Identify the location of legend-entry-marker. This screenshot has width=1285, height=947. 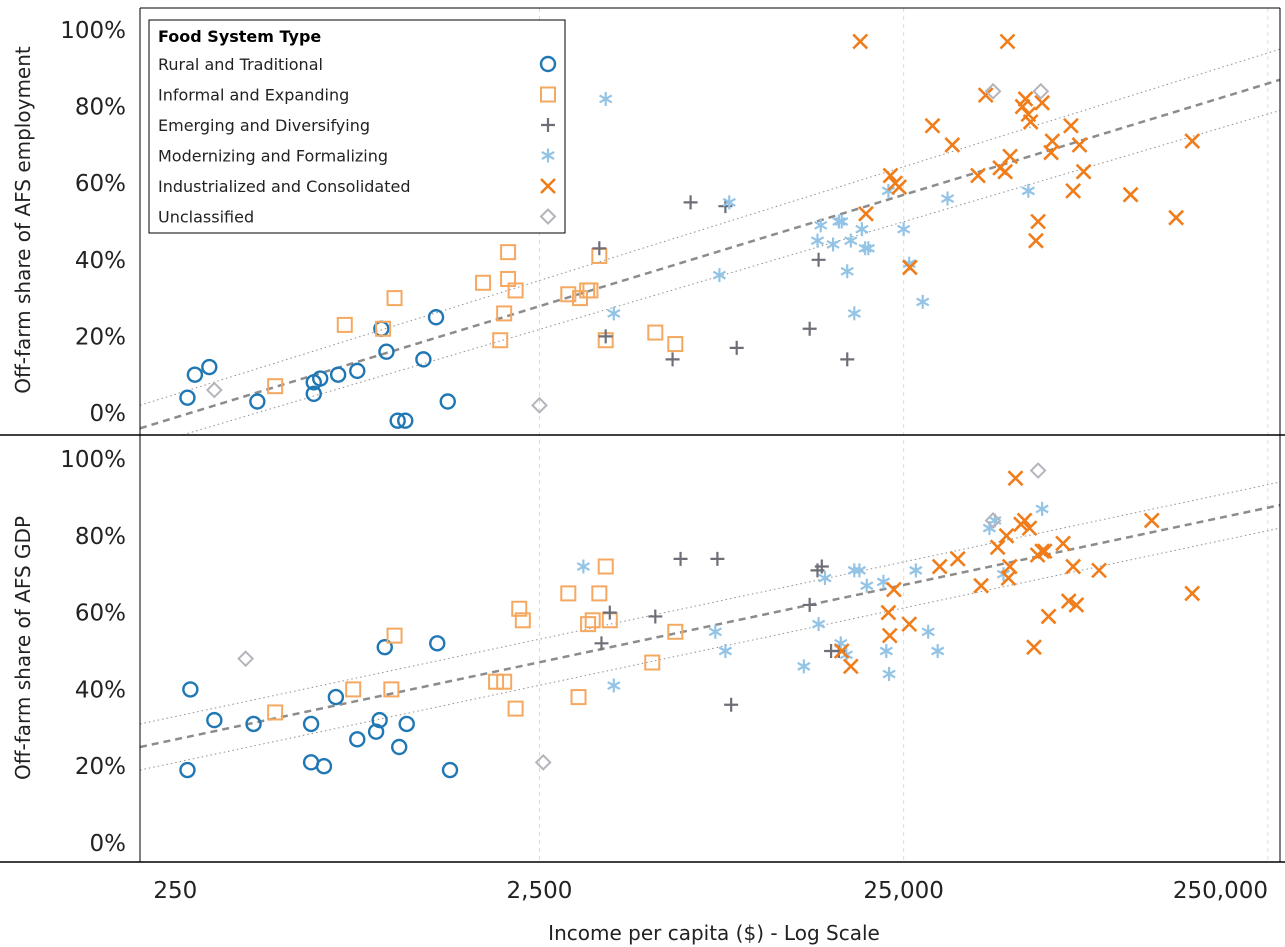
(548, 94).